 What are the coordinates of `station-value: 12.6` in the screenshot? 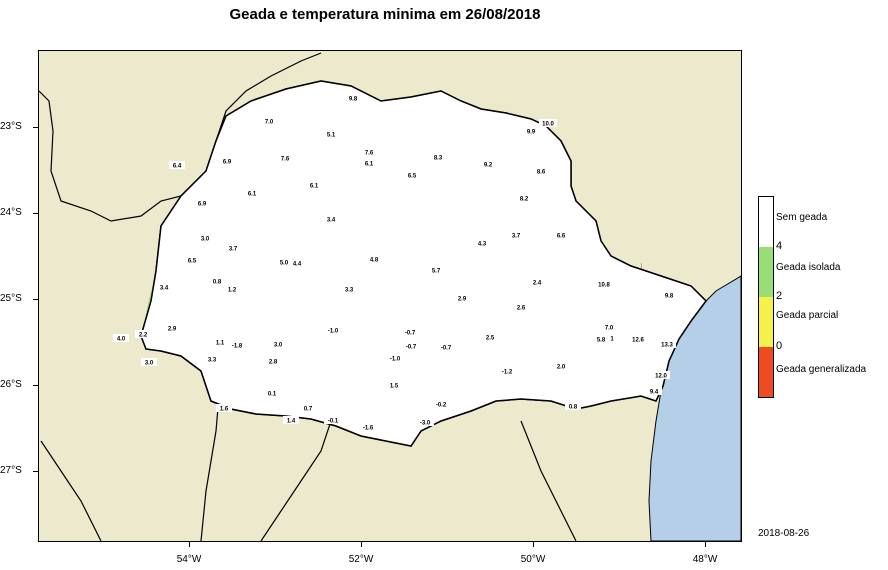 It's located at (638, 341).